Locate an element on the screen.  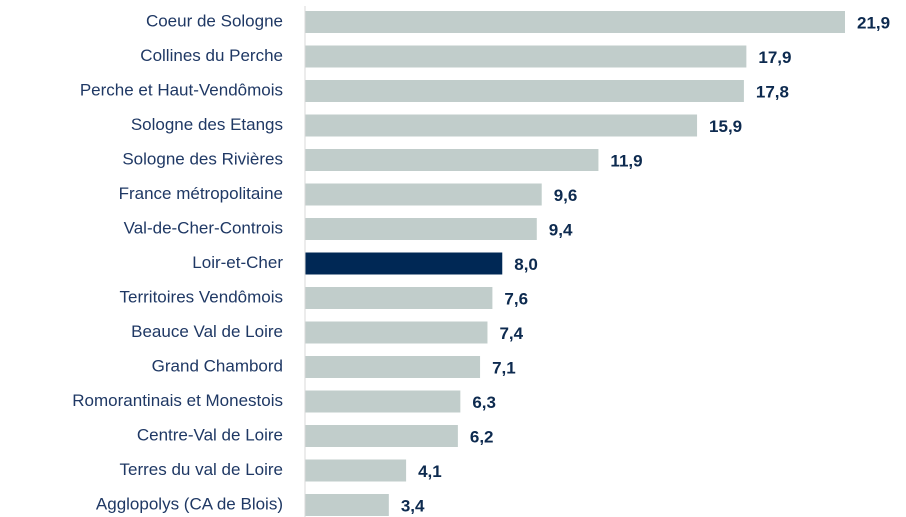
category-label: France métropolitaine is located at coordinates (201, 193).